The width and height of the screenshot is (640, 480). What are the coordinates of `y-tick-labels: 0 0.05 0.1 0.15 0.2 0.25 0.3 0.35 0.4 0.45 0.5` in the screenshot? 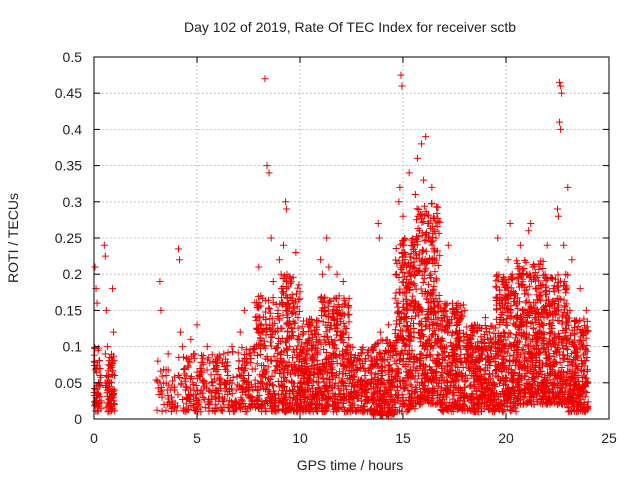 It's located at (68, 238).